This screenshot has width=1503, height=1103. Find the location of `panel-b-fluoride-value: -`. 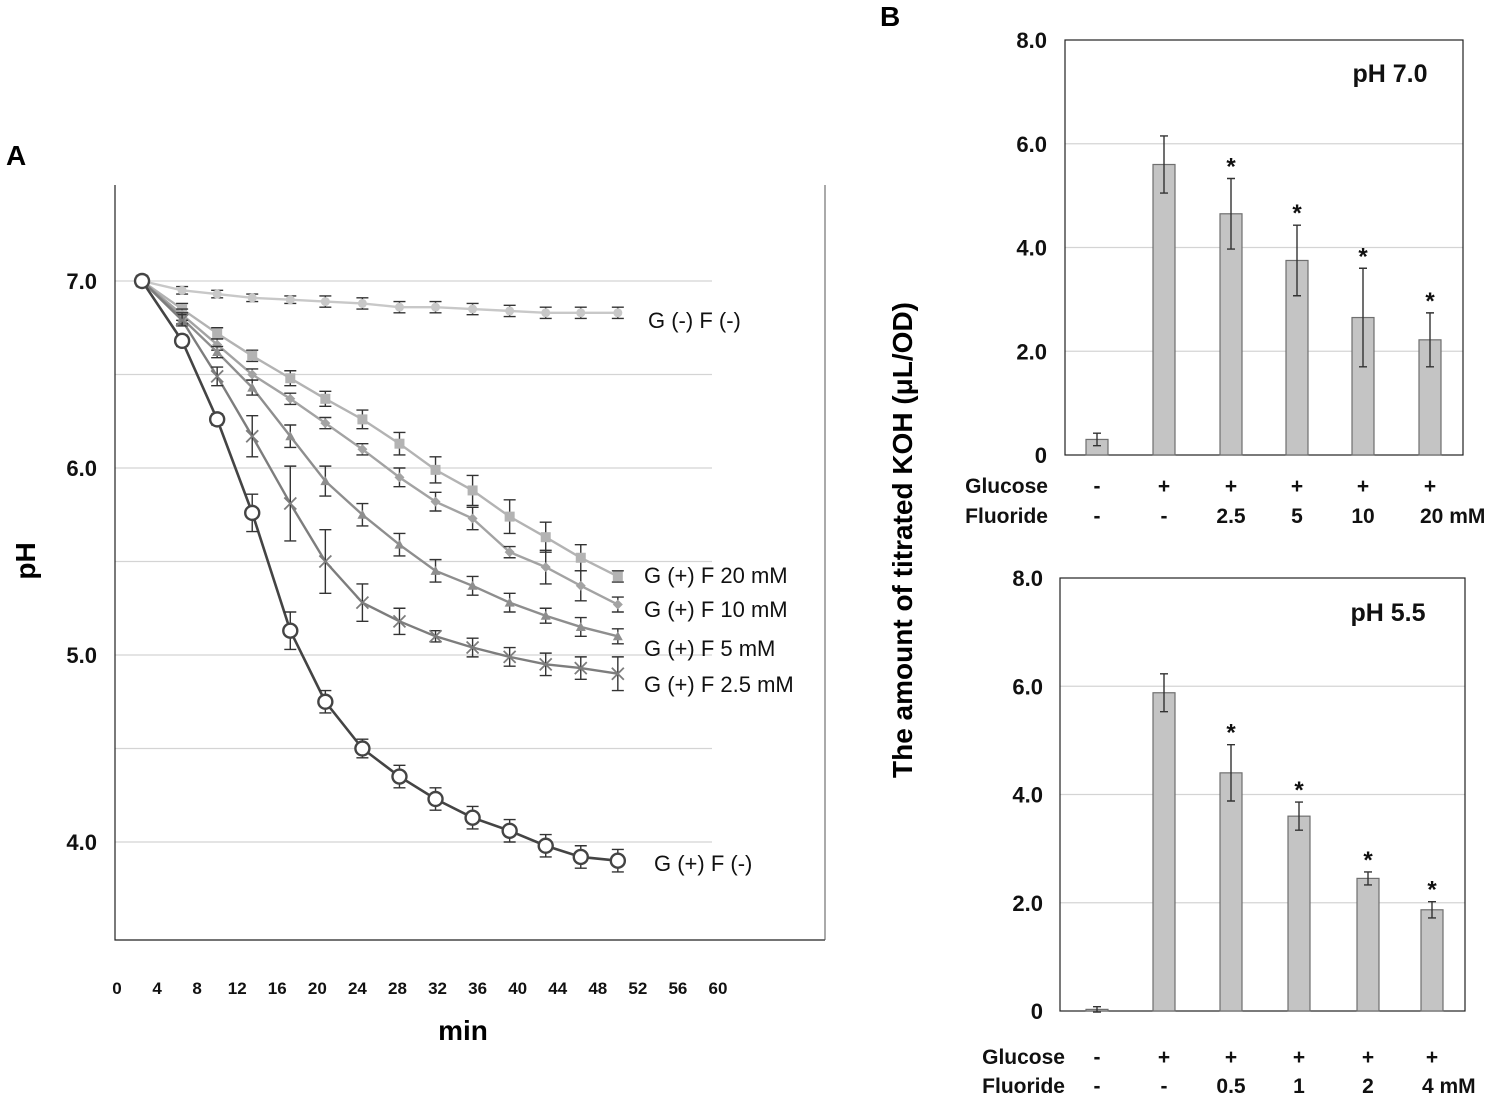

panel-b-fluoride-value: - is located at coordinates (1164, 516).